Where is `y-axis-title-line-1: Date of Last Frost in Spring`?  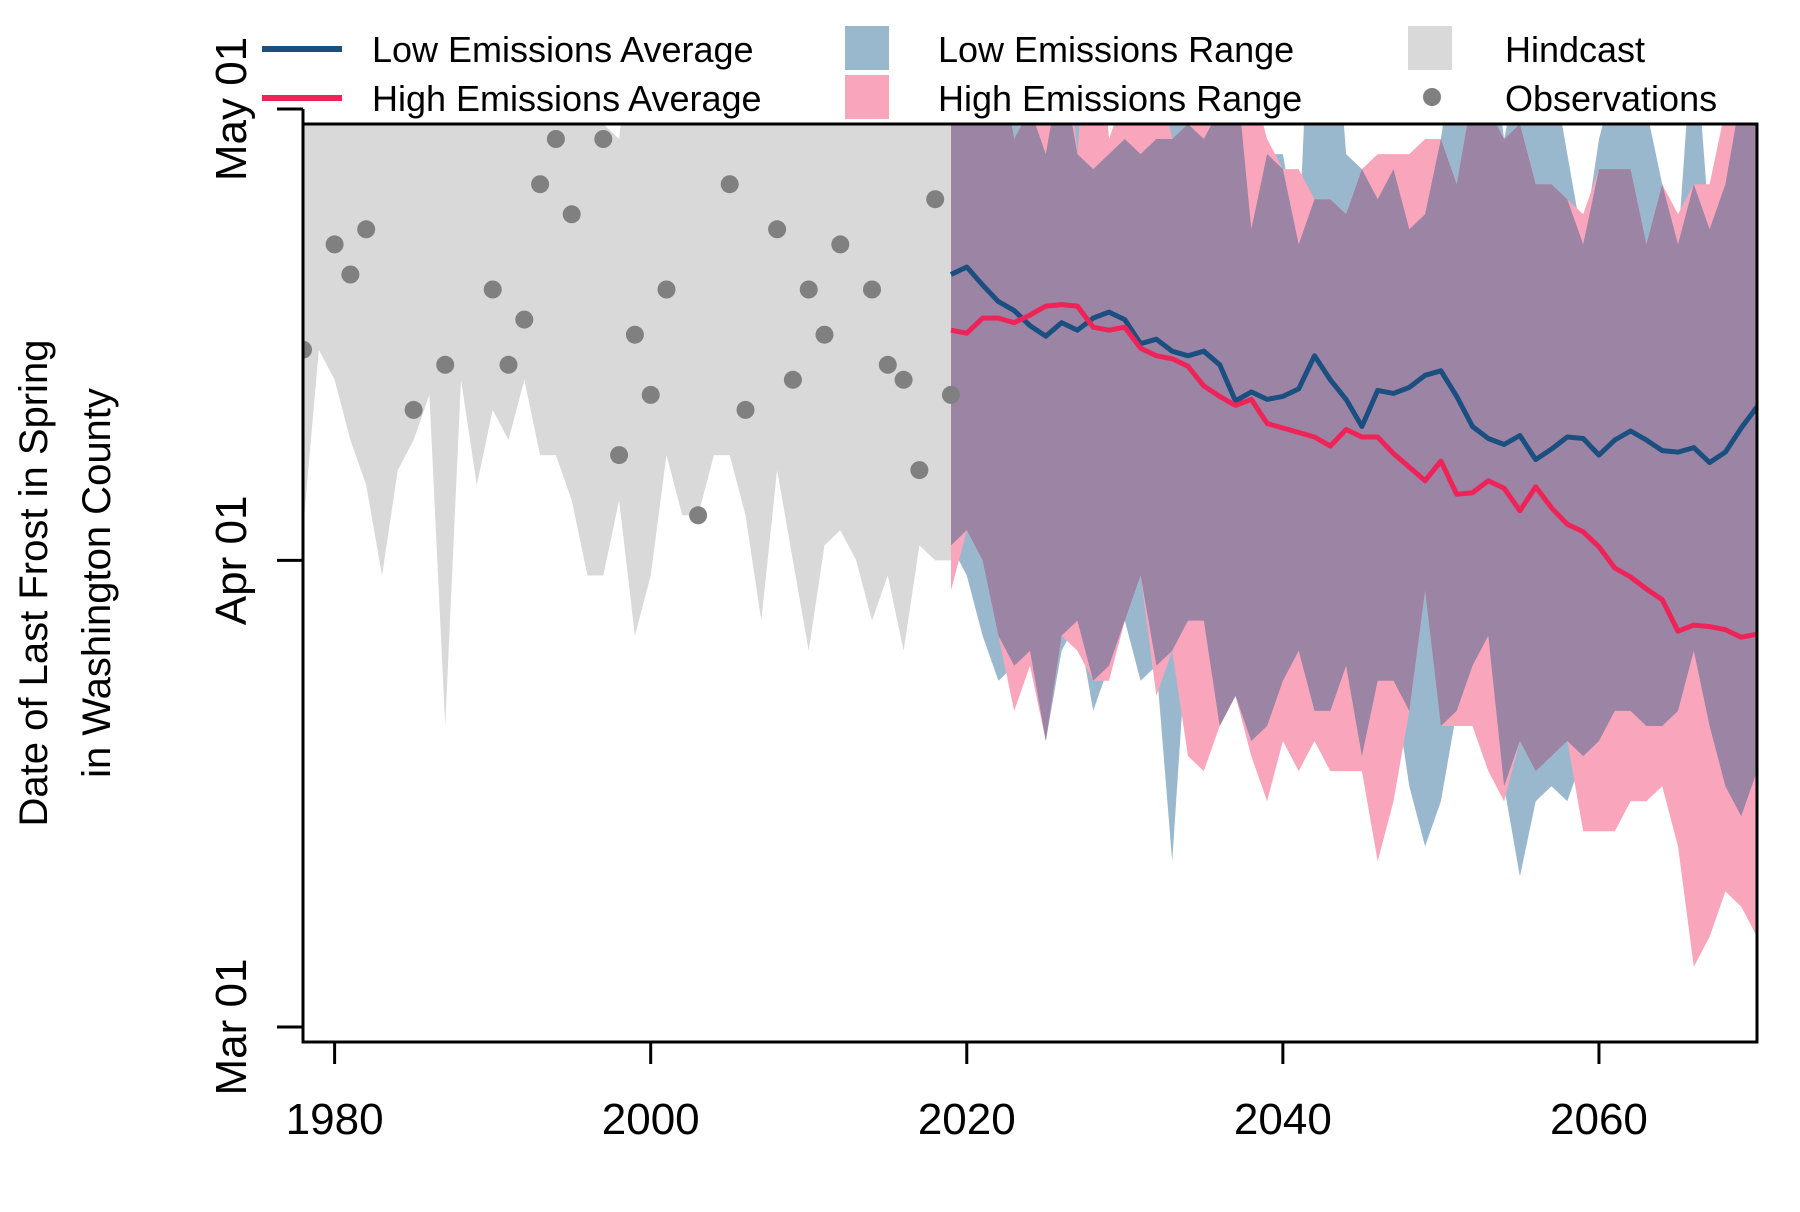 y-axis-title-line-1: Date of Last Frost in Spring is located at coordinates (34, 583).